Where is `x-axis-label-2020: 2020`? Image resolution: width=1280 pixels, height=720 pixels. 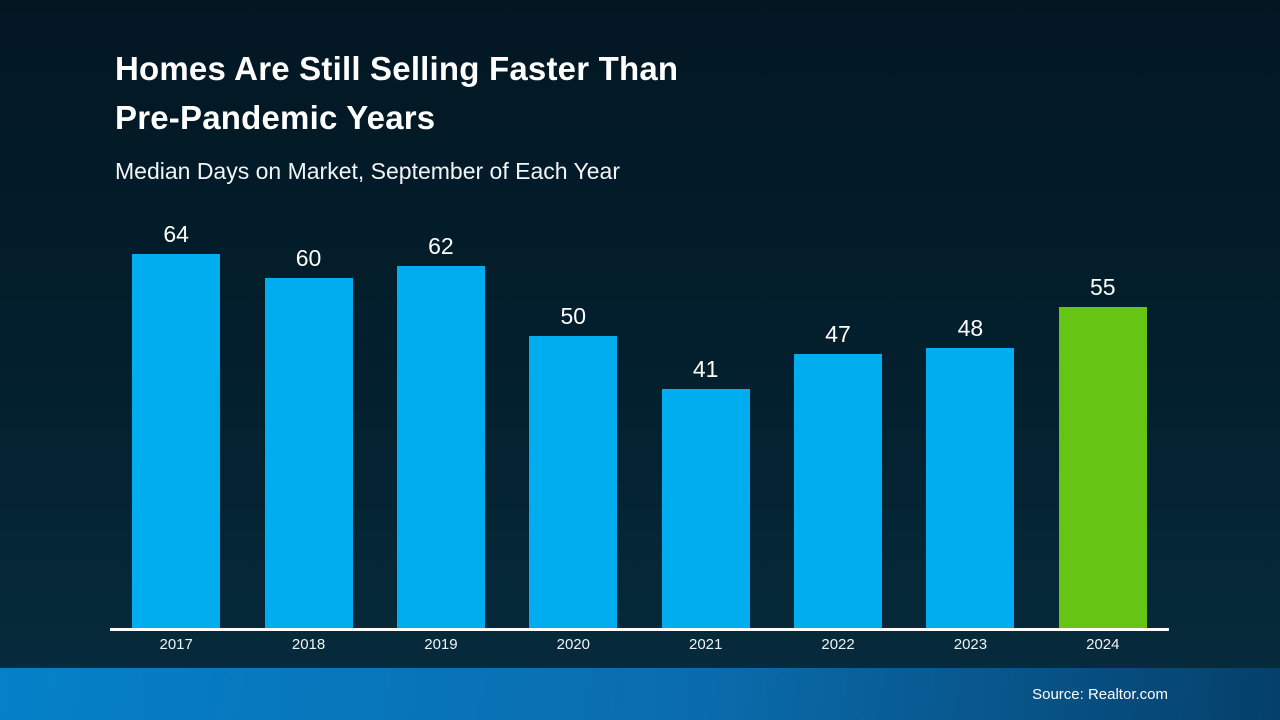
x-axis-label-2020: 2020 is located at coordinates (573, 644).